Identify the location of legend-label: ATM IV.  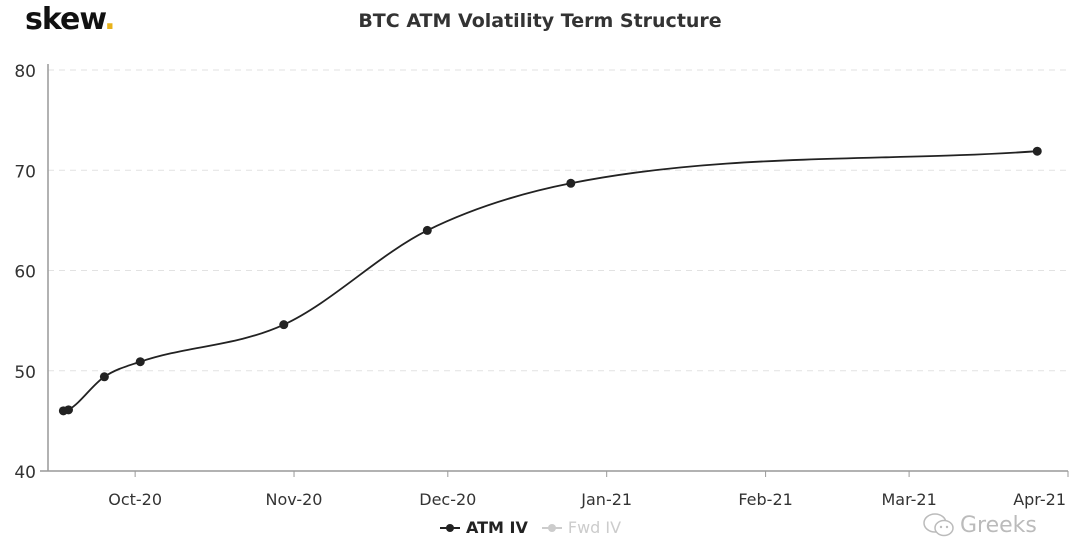
(497, 527).